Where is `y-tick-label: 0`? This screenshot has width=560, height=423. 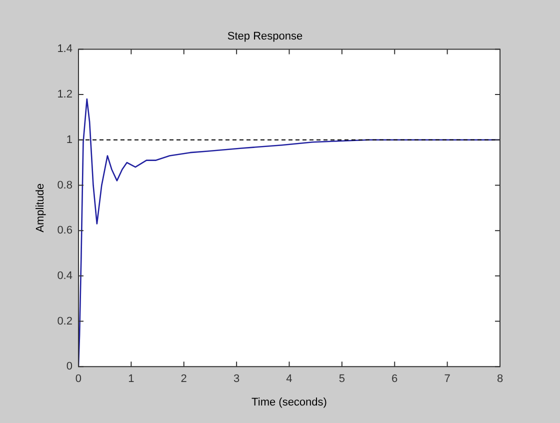 y-tick-label: 0 is located at coordinates (69, 366).